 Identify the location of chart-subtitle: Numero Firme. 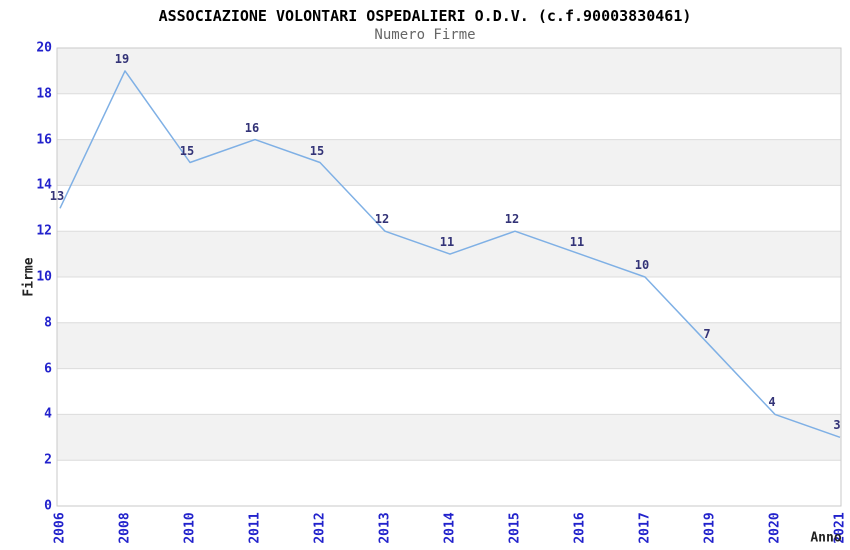
(425, 35).